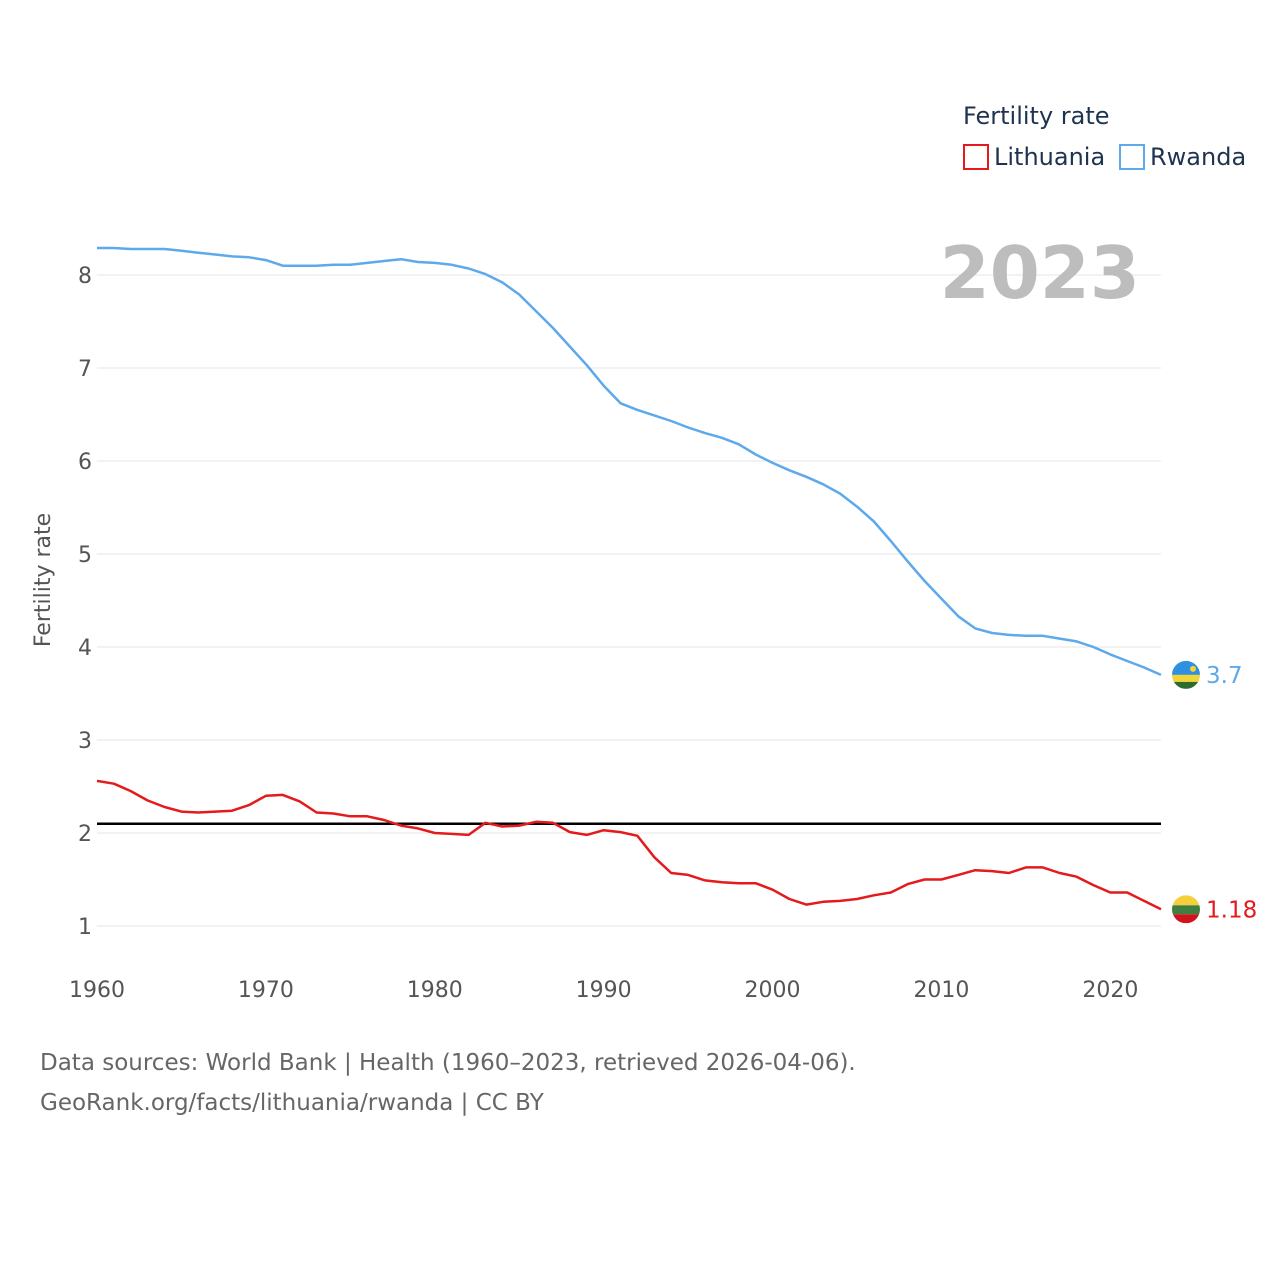 The height and width of the screenshot is (1280, 1280). What do you see at coordinates (1049, 157) in the screenshot?
I see `legend-label-lithuania: Lithuania` at bounding box center [1049, 157].